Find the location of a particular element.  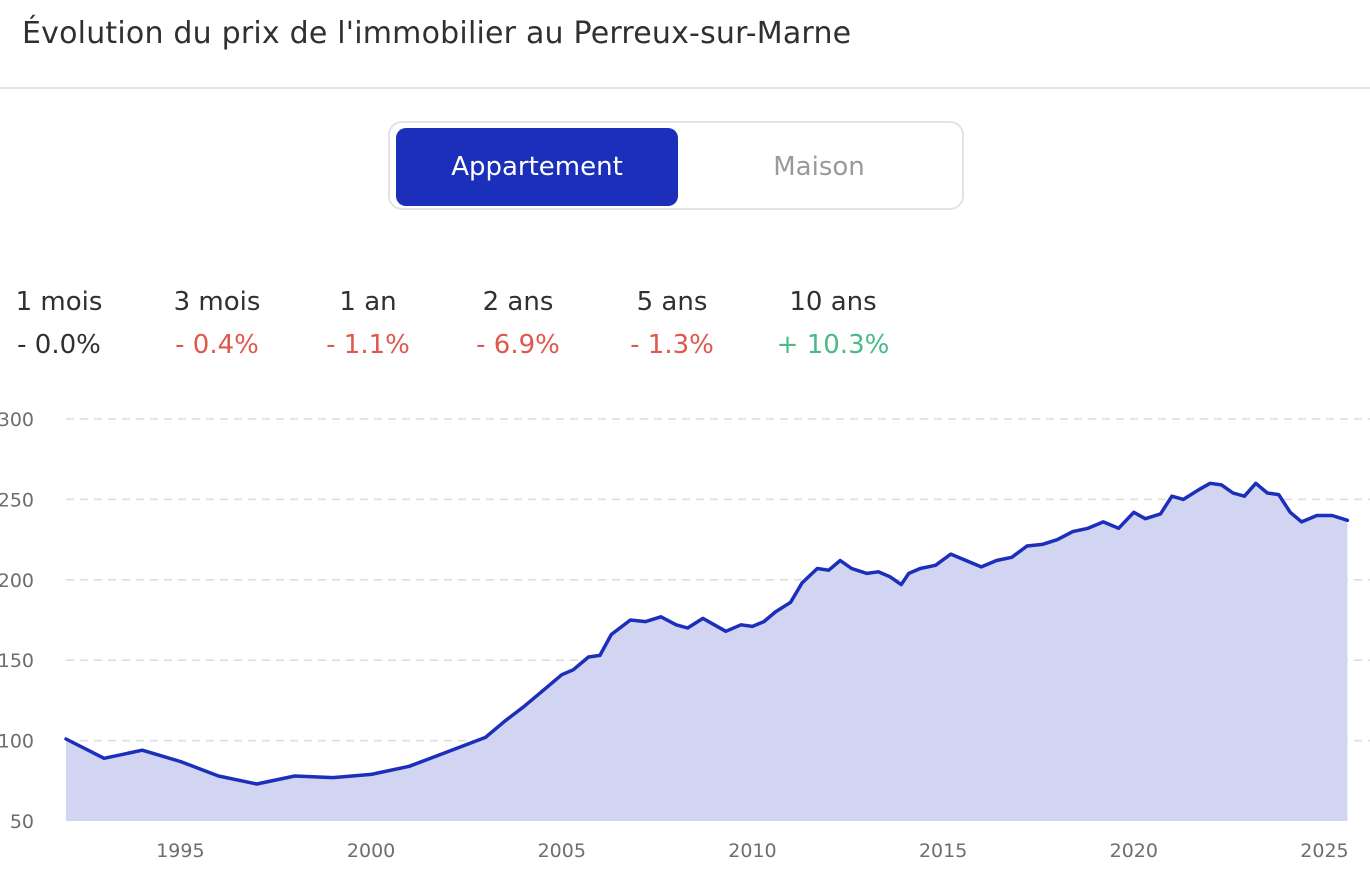

stat-value: - 1.3% is located at coordinates (672, 345).